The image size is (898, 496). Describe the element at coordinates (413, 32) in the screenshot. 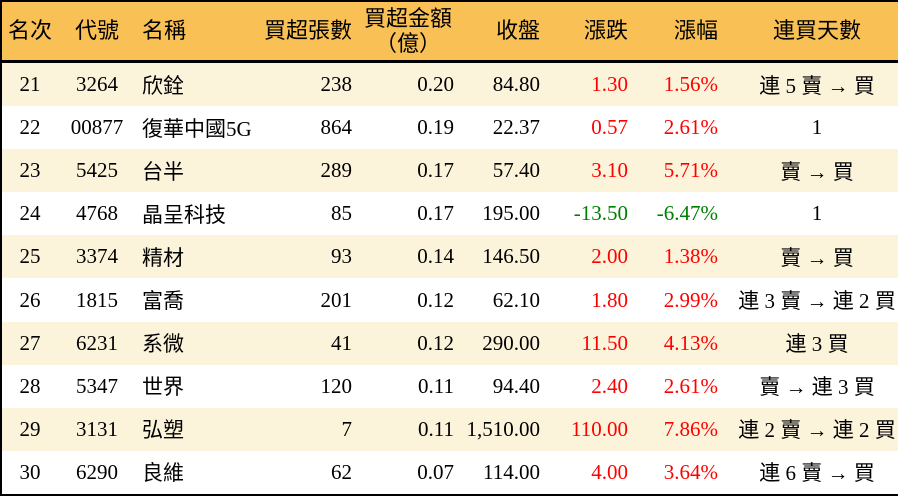

I see `header-amount: 買超金額 （億）` at that location.